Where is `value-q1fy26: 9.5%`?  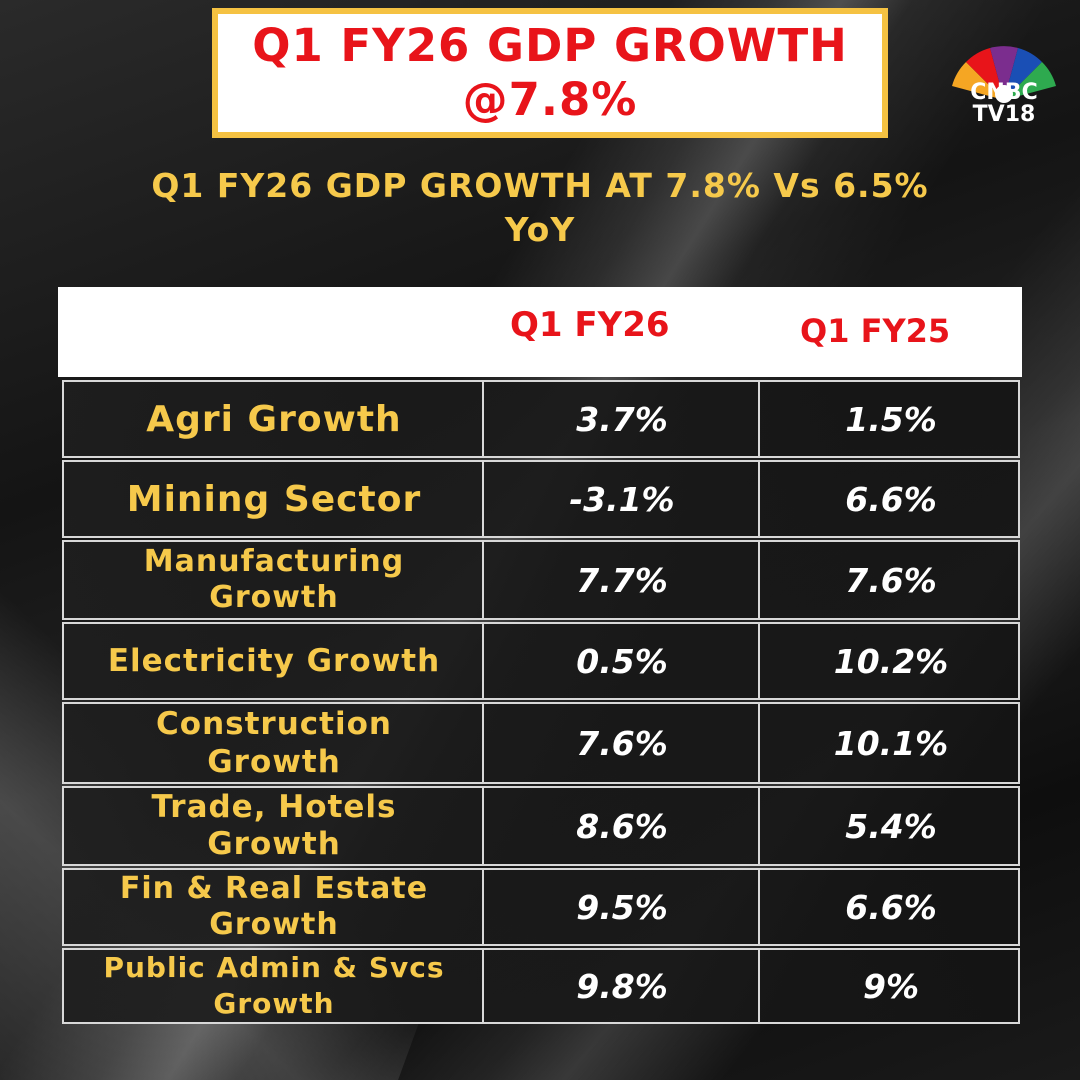
value-q1fy26: 9.5% is located at coordinates (622, 907).